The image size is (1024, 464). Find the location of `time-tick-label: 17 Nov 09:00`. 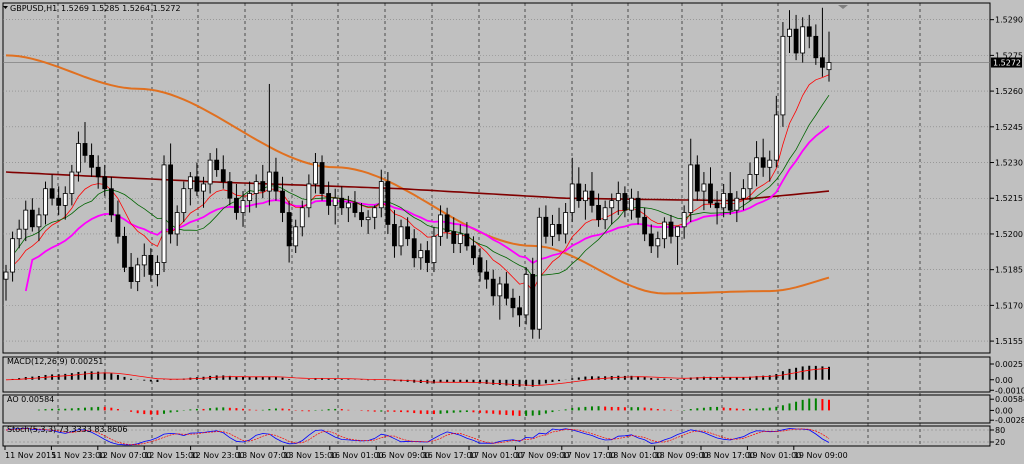

time-tick-label: 17 Nov 09:00 is located at coordinates (542, 455).